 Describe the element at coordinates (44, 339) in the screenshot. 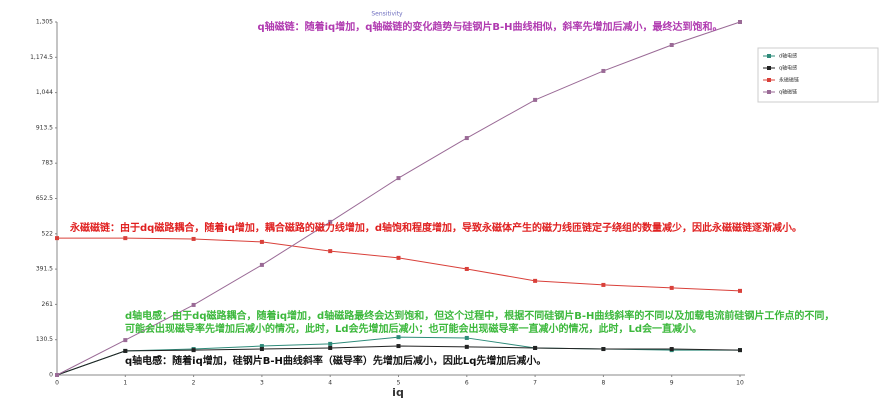

I see `y-tick-label: 130.5` at that location.